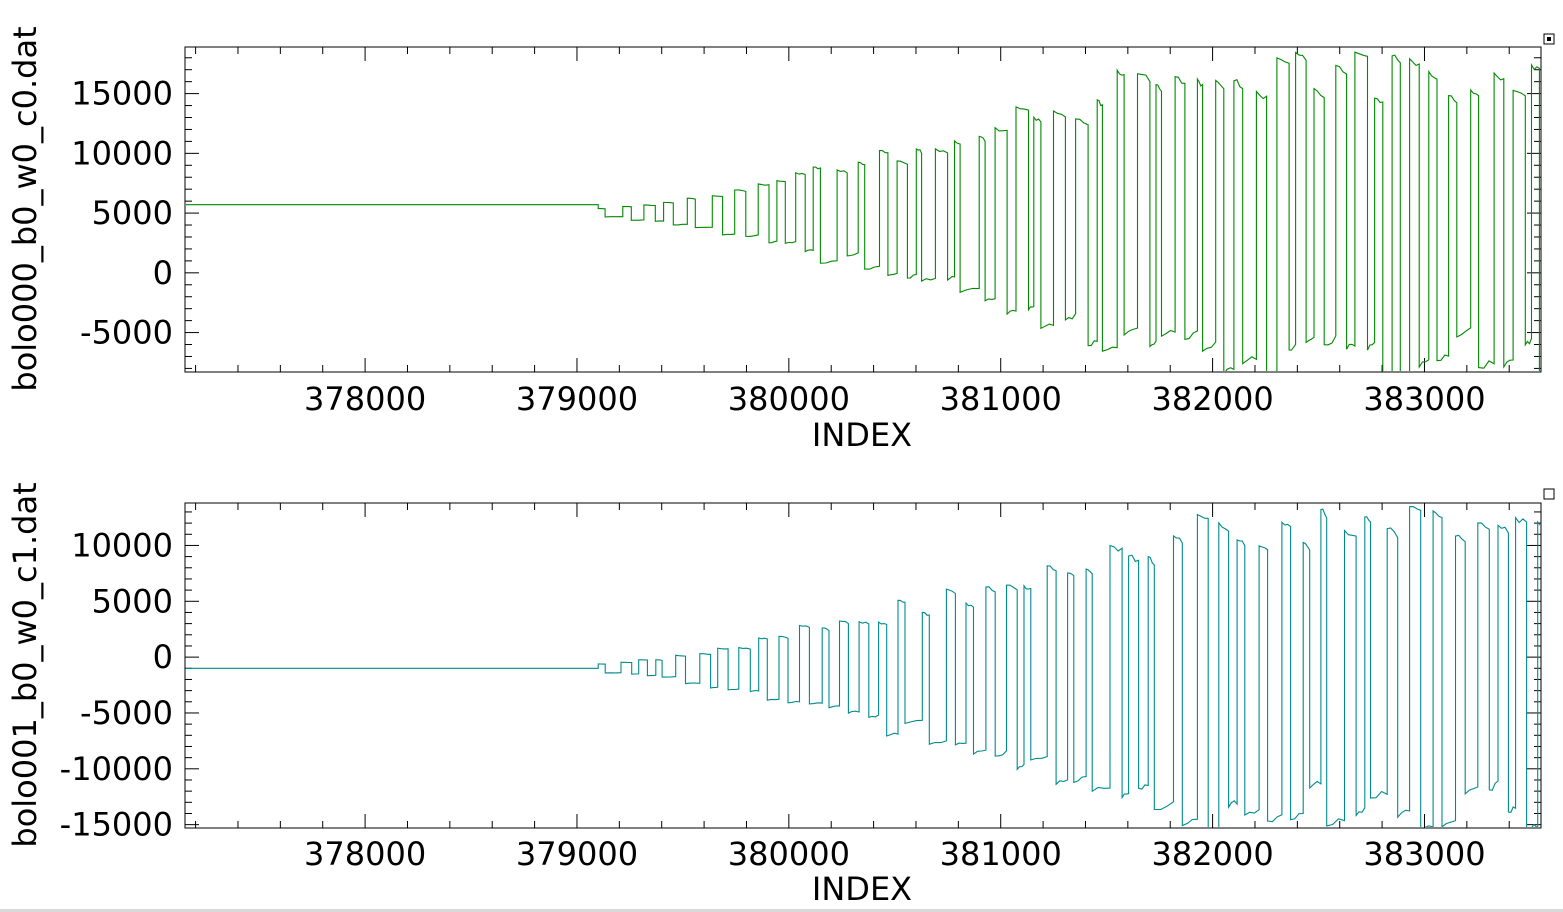 The width and height of the screenshot is (1563, 912). I want to click on panel-select-mark, so click(1549, 39).